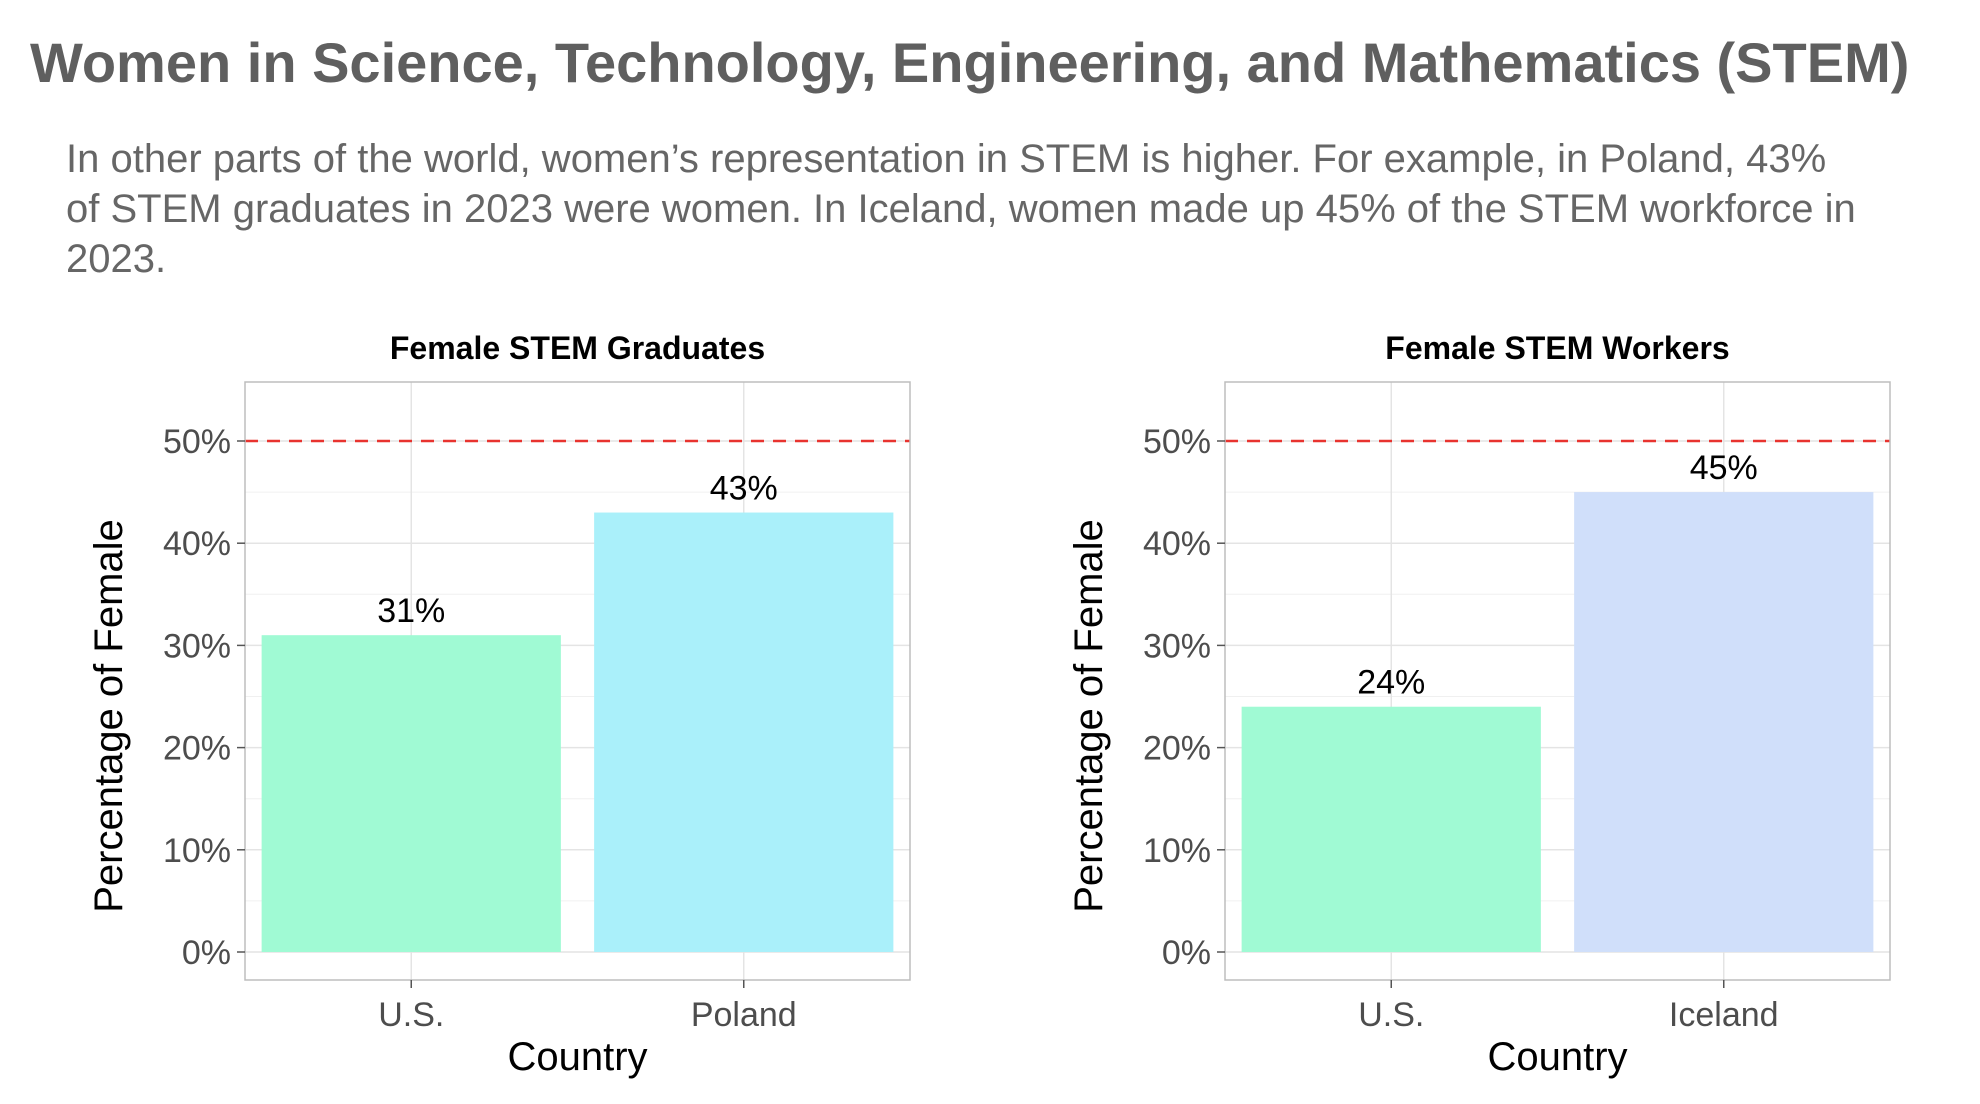 The image size is (1980, 1104). What do you see at coordinates (1724, 468) in the screenshot?
I see `bar-value-label: 45%` at bounding box center [1724, 468].